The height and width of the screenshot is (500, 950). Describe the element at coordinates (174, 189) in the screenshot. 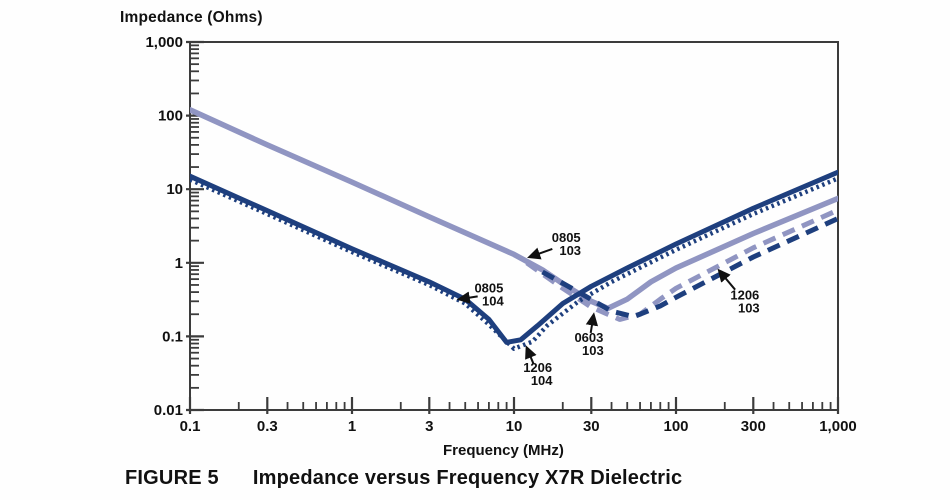

I see `y-tick-label: 10` at that location.